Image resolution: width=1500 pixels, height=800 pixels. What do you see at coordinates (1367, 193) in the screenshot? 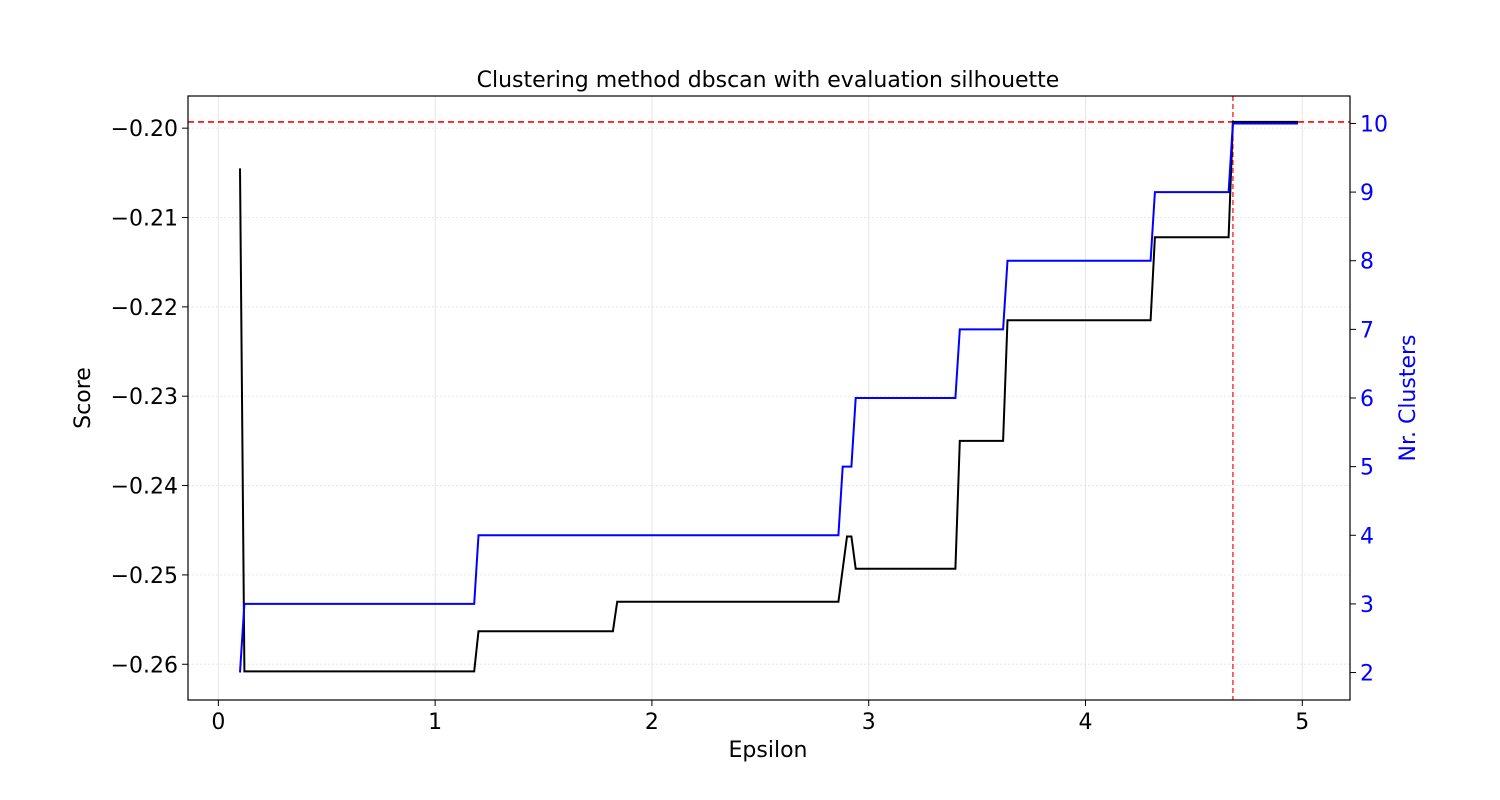
I see `y2-tick-label: 9` at bounding box center [1367, 193].